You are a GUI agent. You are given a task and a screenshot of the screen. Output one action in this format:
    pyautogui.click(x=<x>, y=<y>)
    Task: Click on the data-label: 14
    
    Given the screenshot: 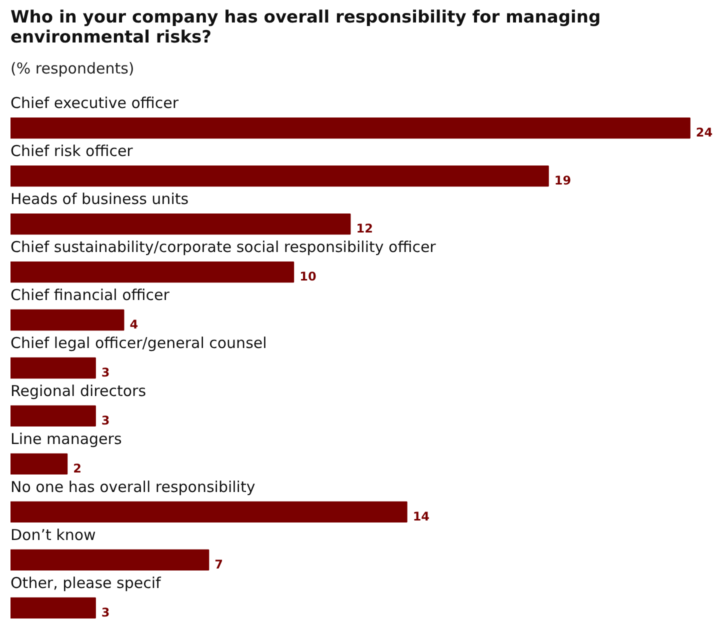 What is the action you would take?
    pyautogui.click(x=421, y=516)
    